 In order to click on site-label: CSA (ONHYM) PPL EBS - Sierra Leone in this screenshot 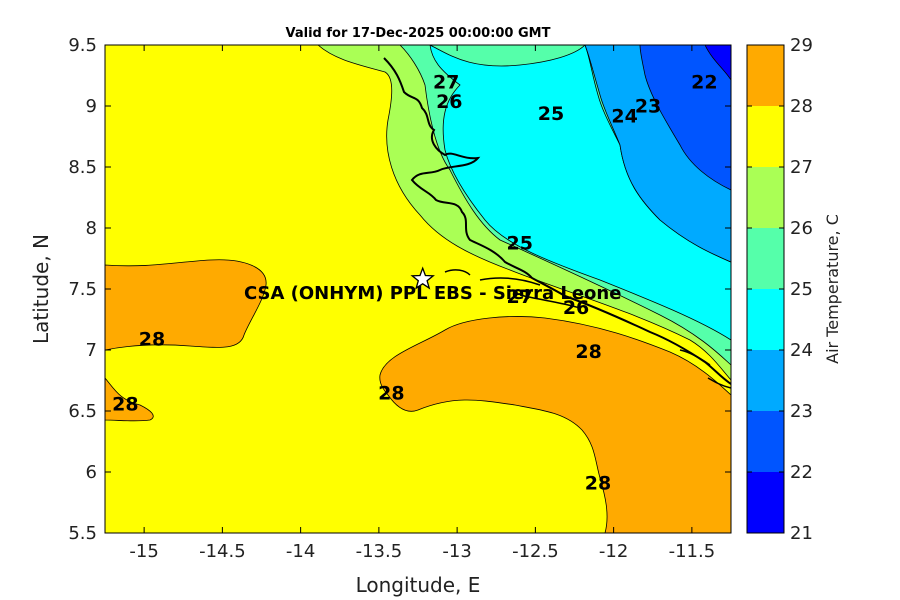, I will do `click(432, 293)`.